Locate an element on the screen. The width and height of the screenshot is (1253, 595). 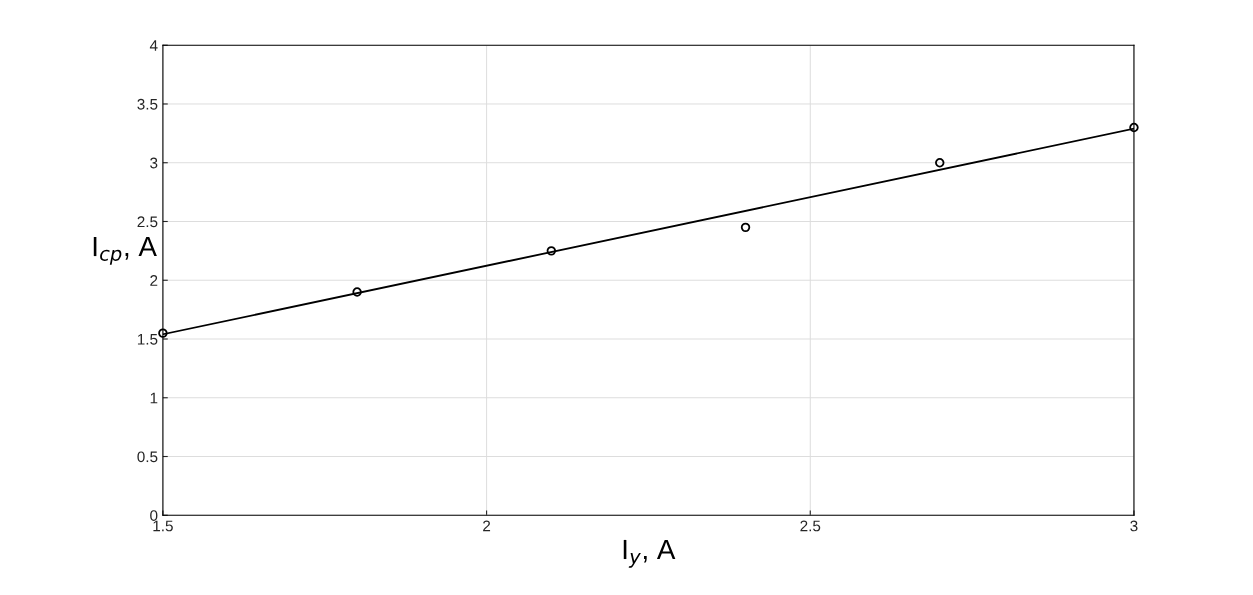
y-tick-label: 4 is located at coordinates (153, 45).